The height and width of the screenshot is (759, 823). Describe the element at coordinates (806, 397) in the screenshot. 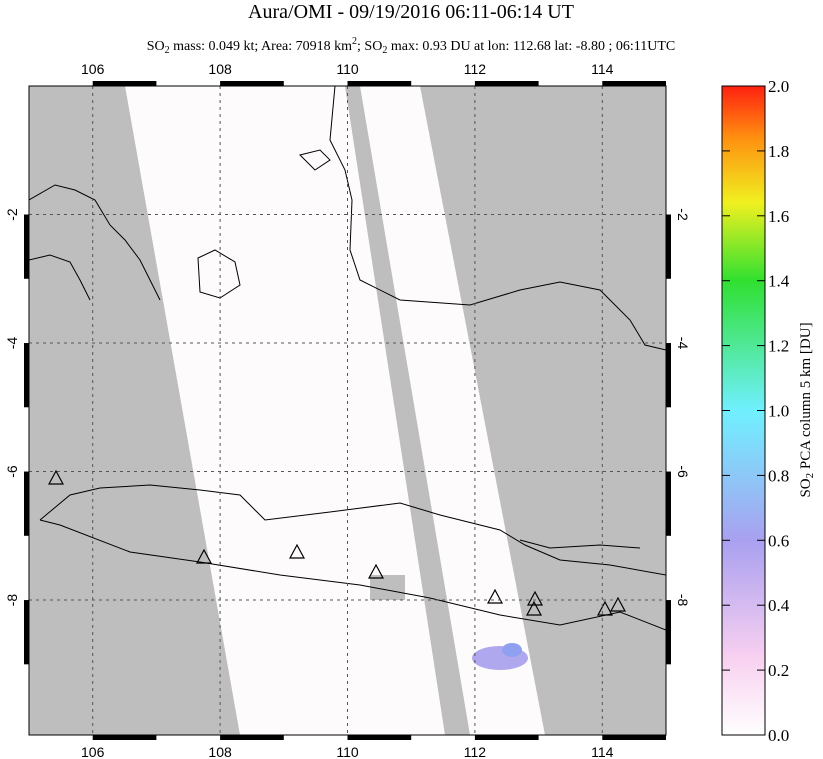

I see `text-part: PCA column 5 km [DU]` at that location.